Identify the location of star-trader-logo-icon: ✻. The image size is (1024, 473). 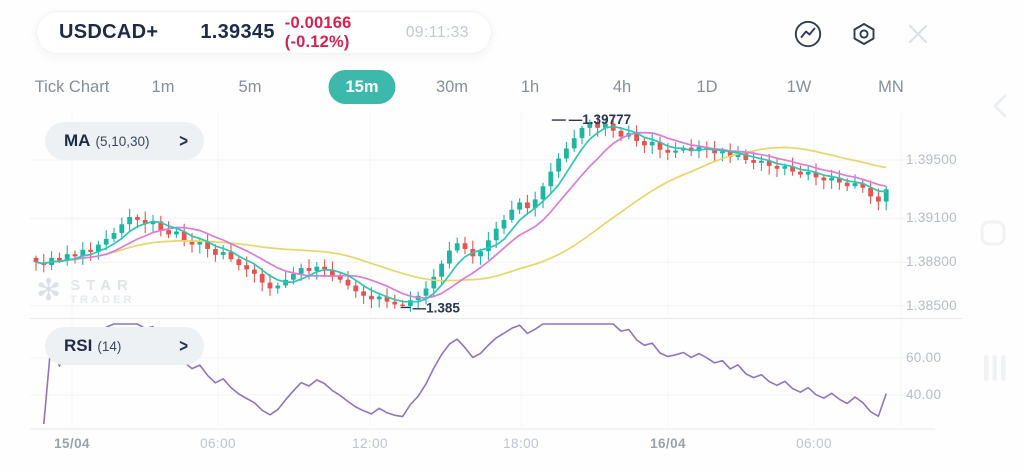
(49, 290).